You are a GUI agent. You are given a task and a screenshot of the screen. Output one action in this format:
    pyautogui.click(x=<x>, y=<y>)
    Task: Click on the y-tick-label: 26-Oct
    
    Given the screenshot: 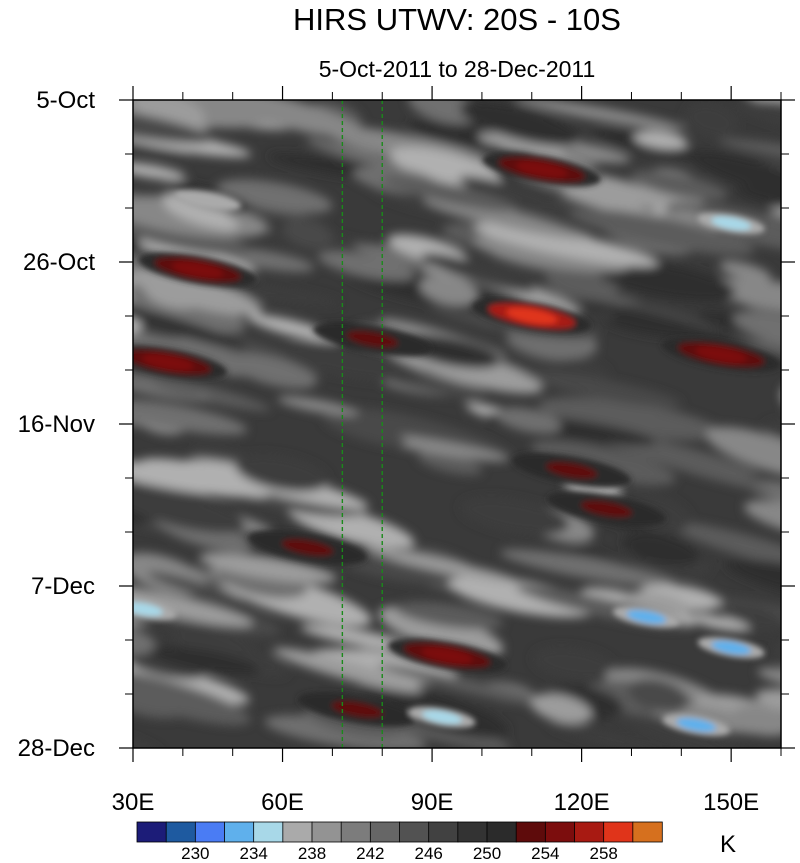 What is the action you would take?
    pyautogui.click(x=59, y=262)
    